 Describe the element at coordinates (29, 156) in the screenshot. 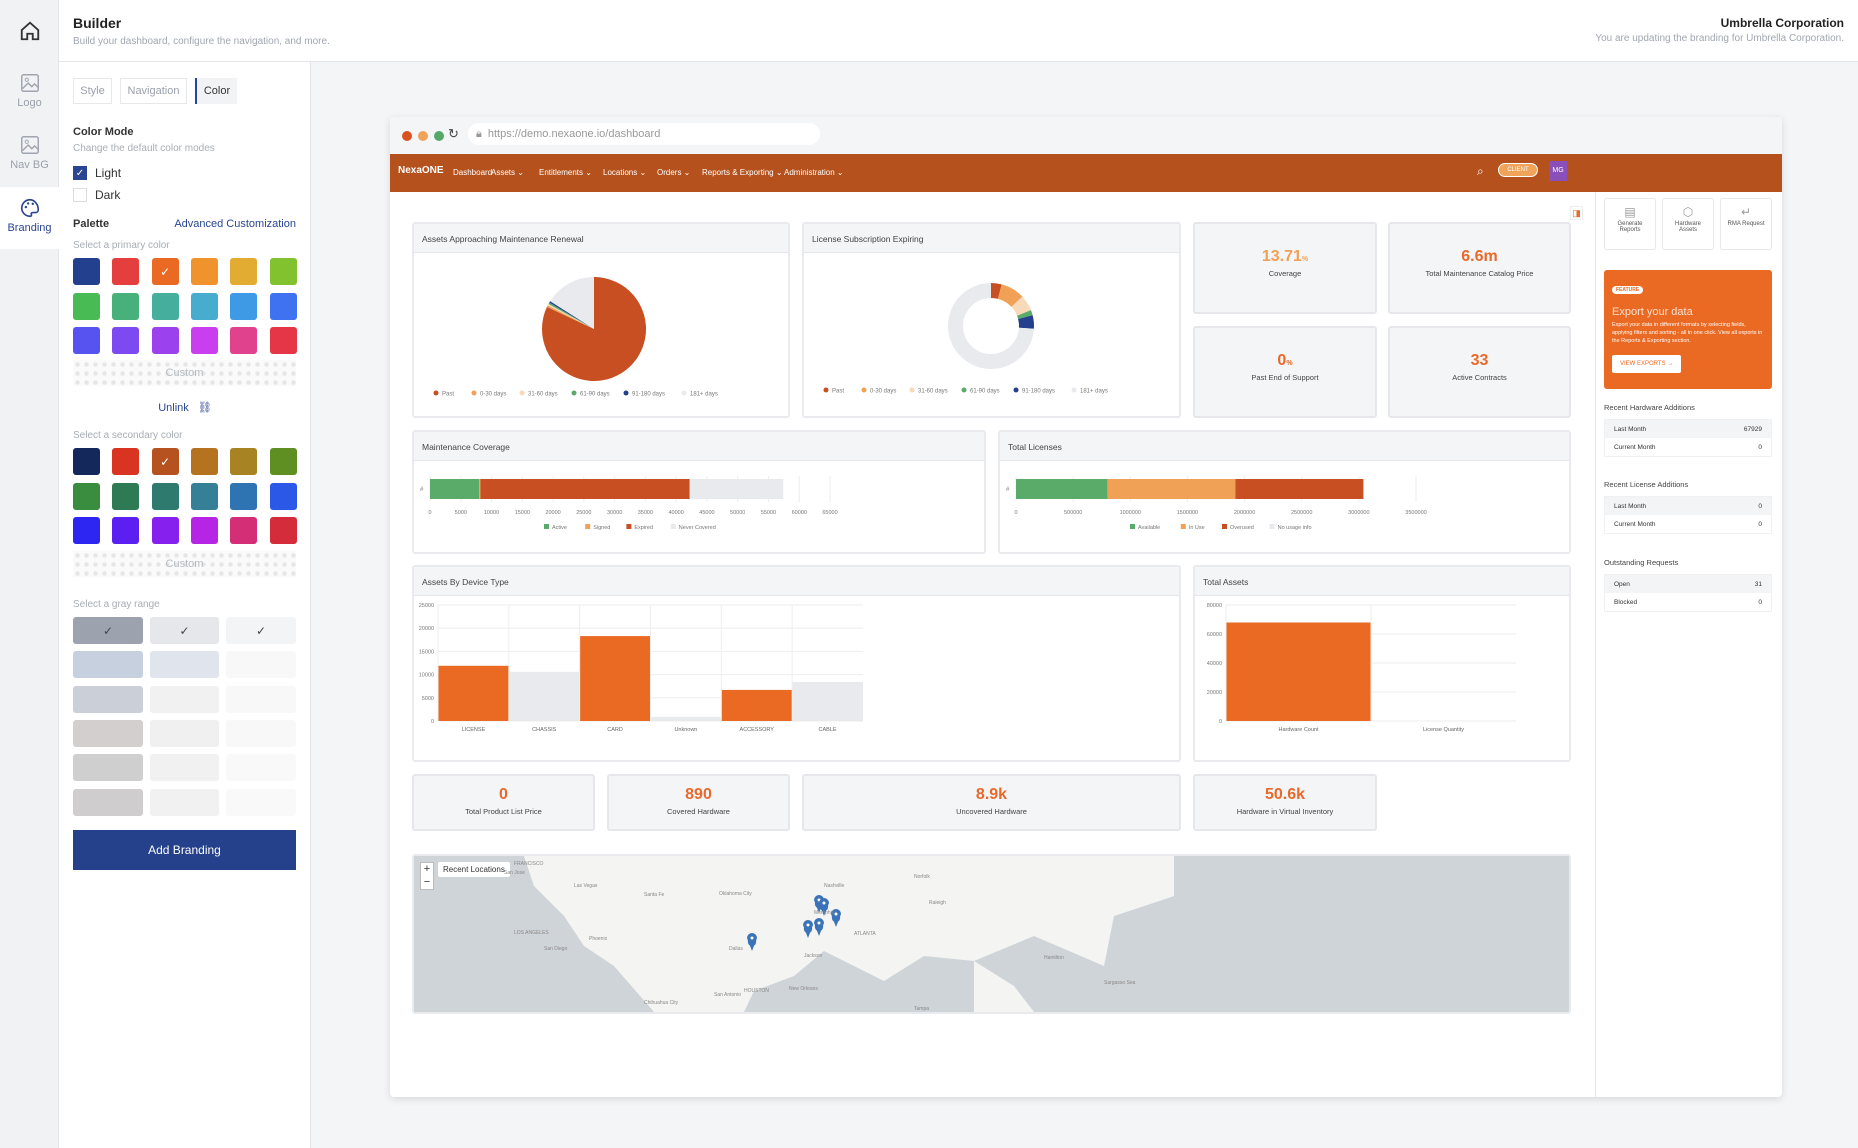

I see `rail-nav-bg: Nav BG` at that location.